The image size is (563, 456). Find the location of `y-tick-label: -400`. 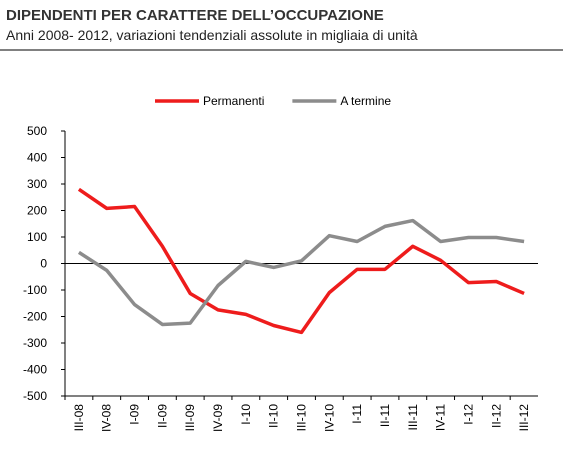

y-tick-label: -400 is located at coordinates (35, 370).